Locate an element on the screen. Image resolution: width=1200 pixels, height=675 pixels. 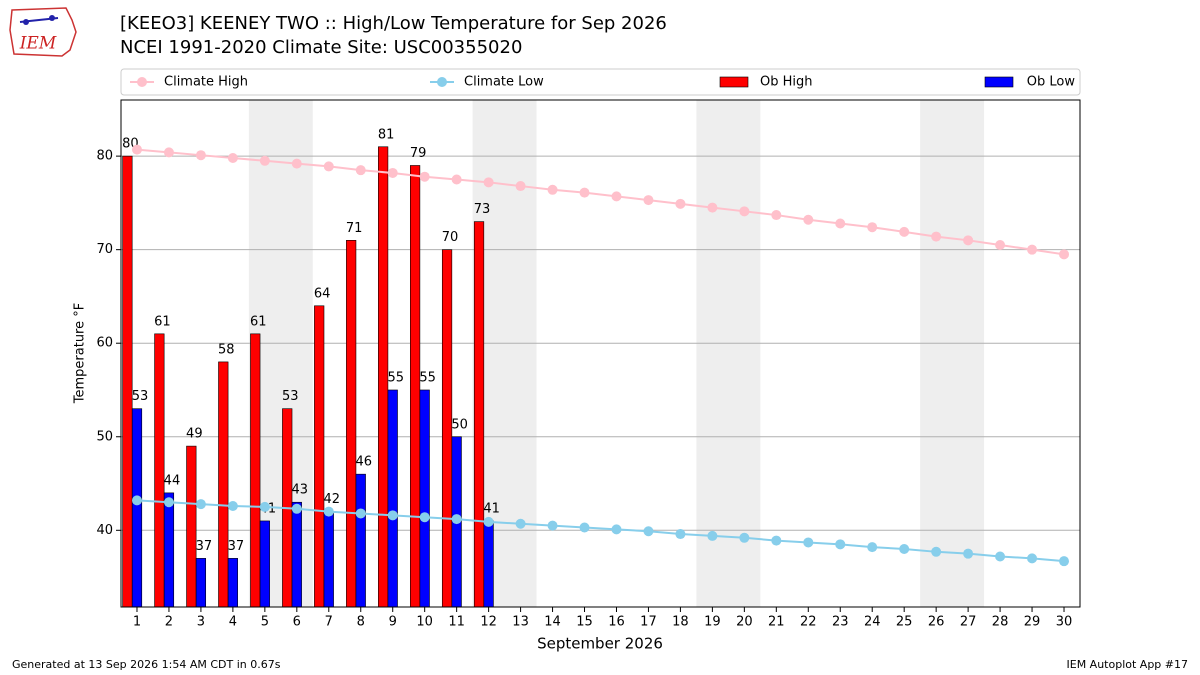
logo-outline is located at coordinates (43, 32).